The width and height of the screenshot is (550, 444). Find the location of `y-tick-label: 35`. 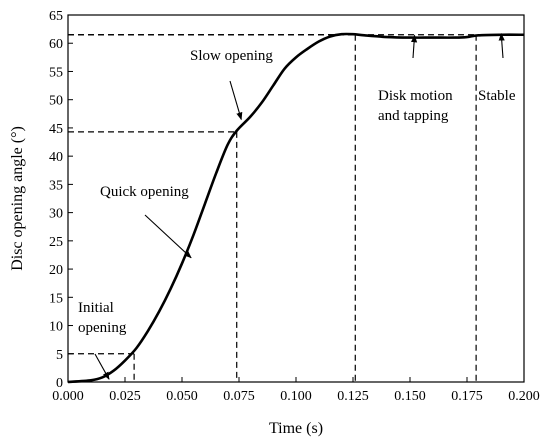

y-tick-label: 35 is located at coordinates (56, 185).